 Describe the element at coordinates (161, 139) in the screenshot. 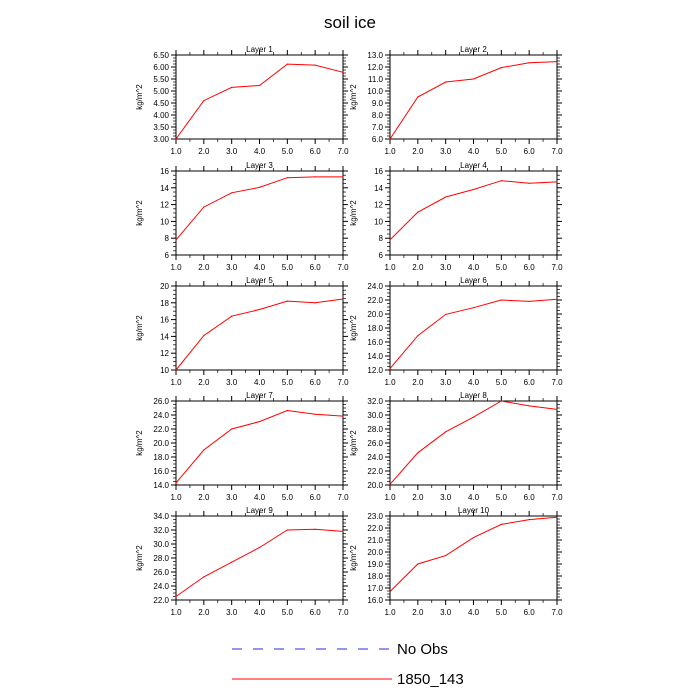

I see `y-tick-label: 3.00` at that location.